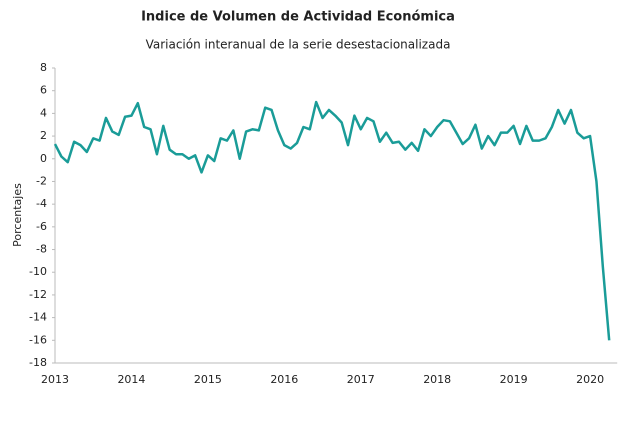 The image size is (640, 424). I want to click on y-tick-label: -10, so click(38, 271).